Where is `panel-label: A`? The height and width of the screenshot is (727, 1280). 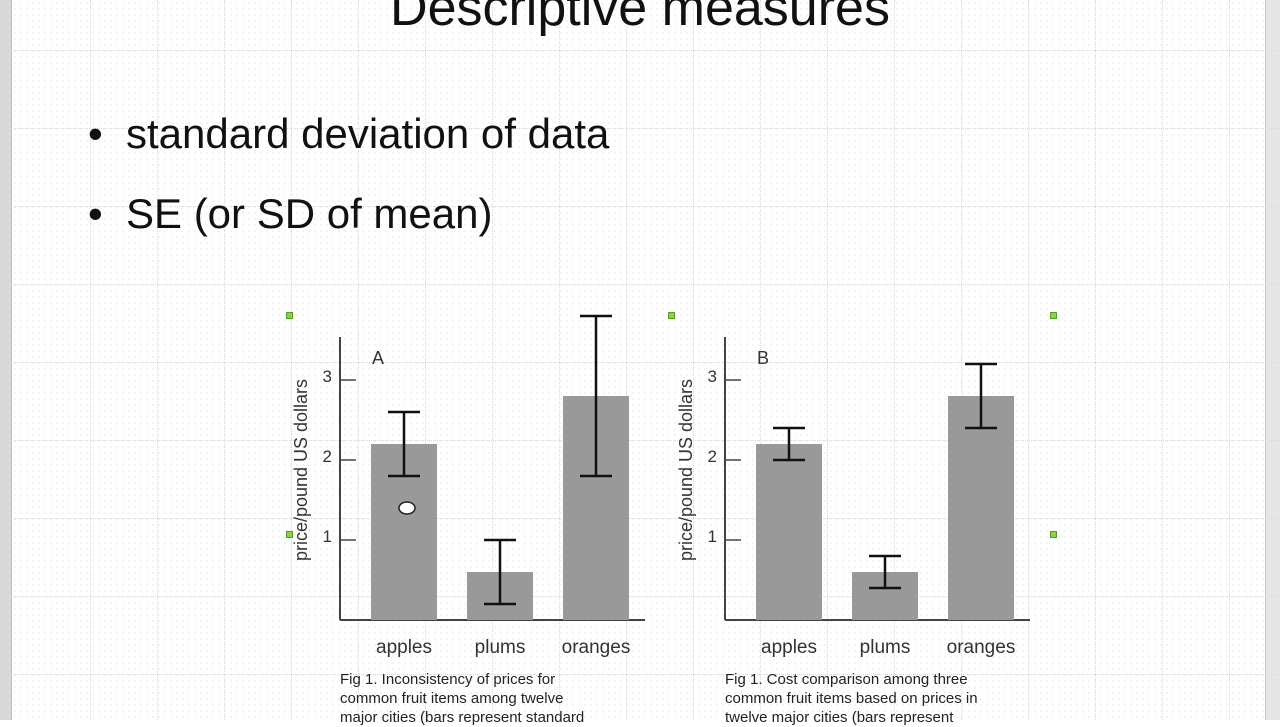 panel-label: A is located at coordinates (378, 358).